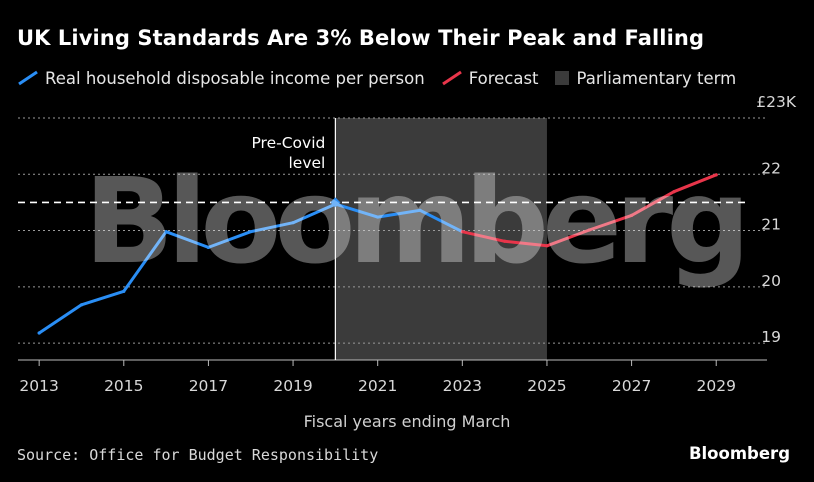 The image size is (814, 482). Describe the element at coordinates (451, 78) in the screenshot. I see `legend-forecast-line-icon` at that location.